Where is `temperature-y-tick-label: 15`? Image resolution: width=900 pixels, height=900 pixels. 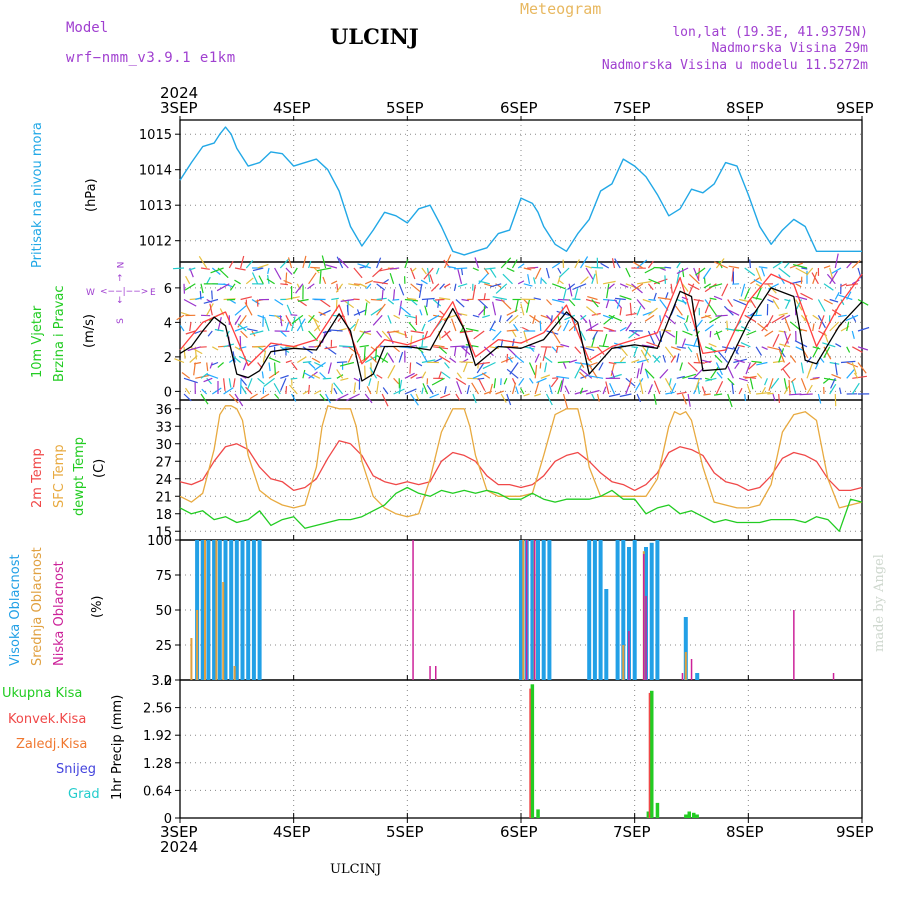
temperature-y-tick-label: 15 is located at coordinates (163, 532).